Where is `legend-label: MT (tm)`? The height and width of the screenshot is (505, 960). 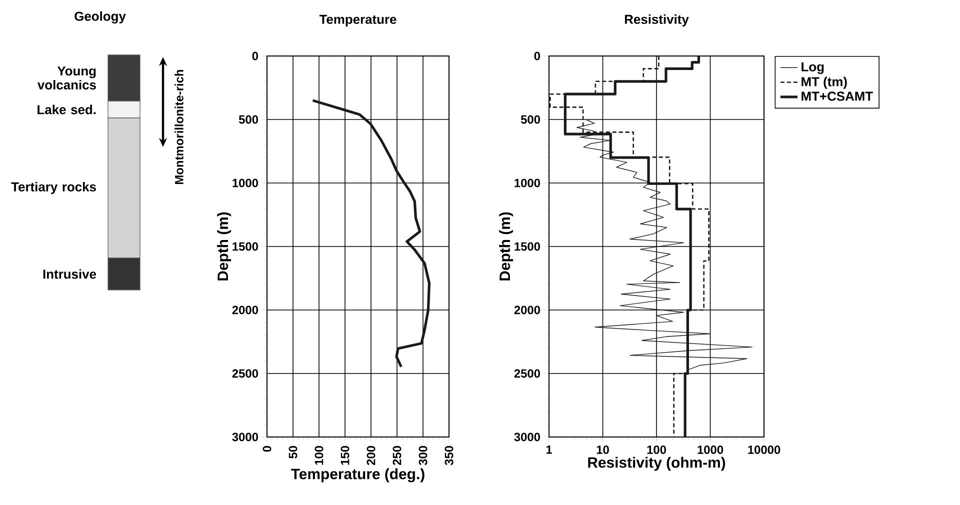
legend-label: MT (tm) is located at coordinates (824, 82).